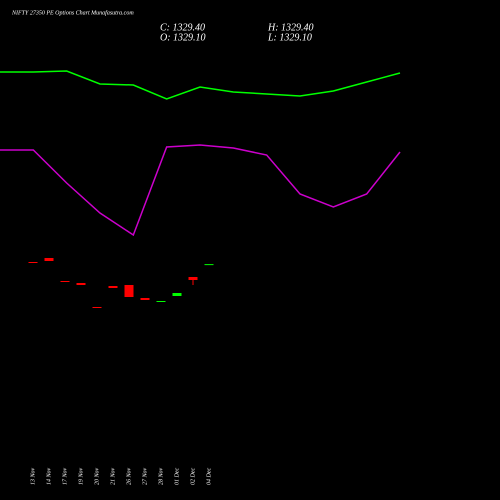 This screenshot has height=500, width=500. What do you see at coordinates (113, 476) in the screenshot?
I see `x-tick-label: 21 Nov` at bounding box center [113, 476].